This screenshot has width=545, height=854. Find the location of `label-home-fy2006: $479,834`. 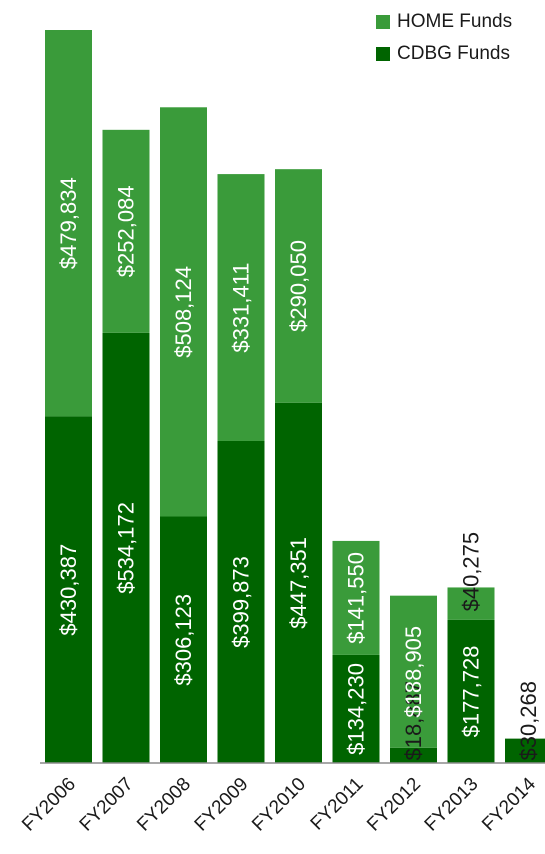

label-home-fy2006: $479,834 is located at coordinates (68, 223).